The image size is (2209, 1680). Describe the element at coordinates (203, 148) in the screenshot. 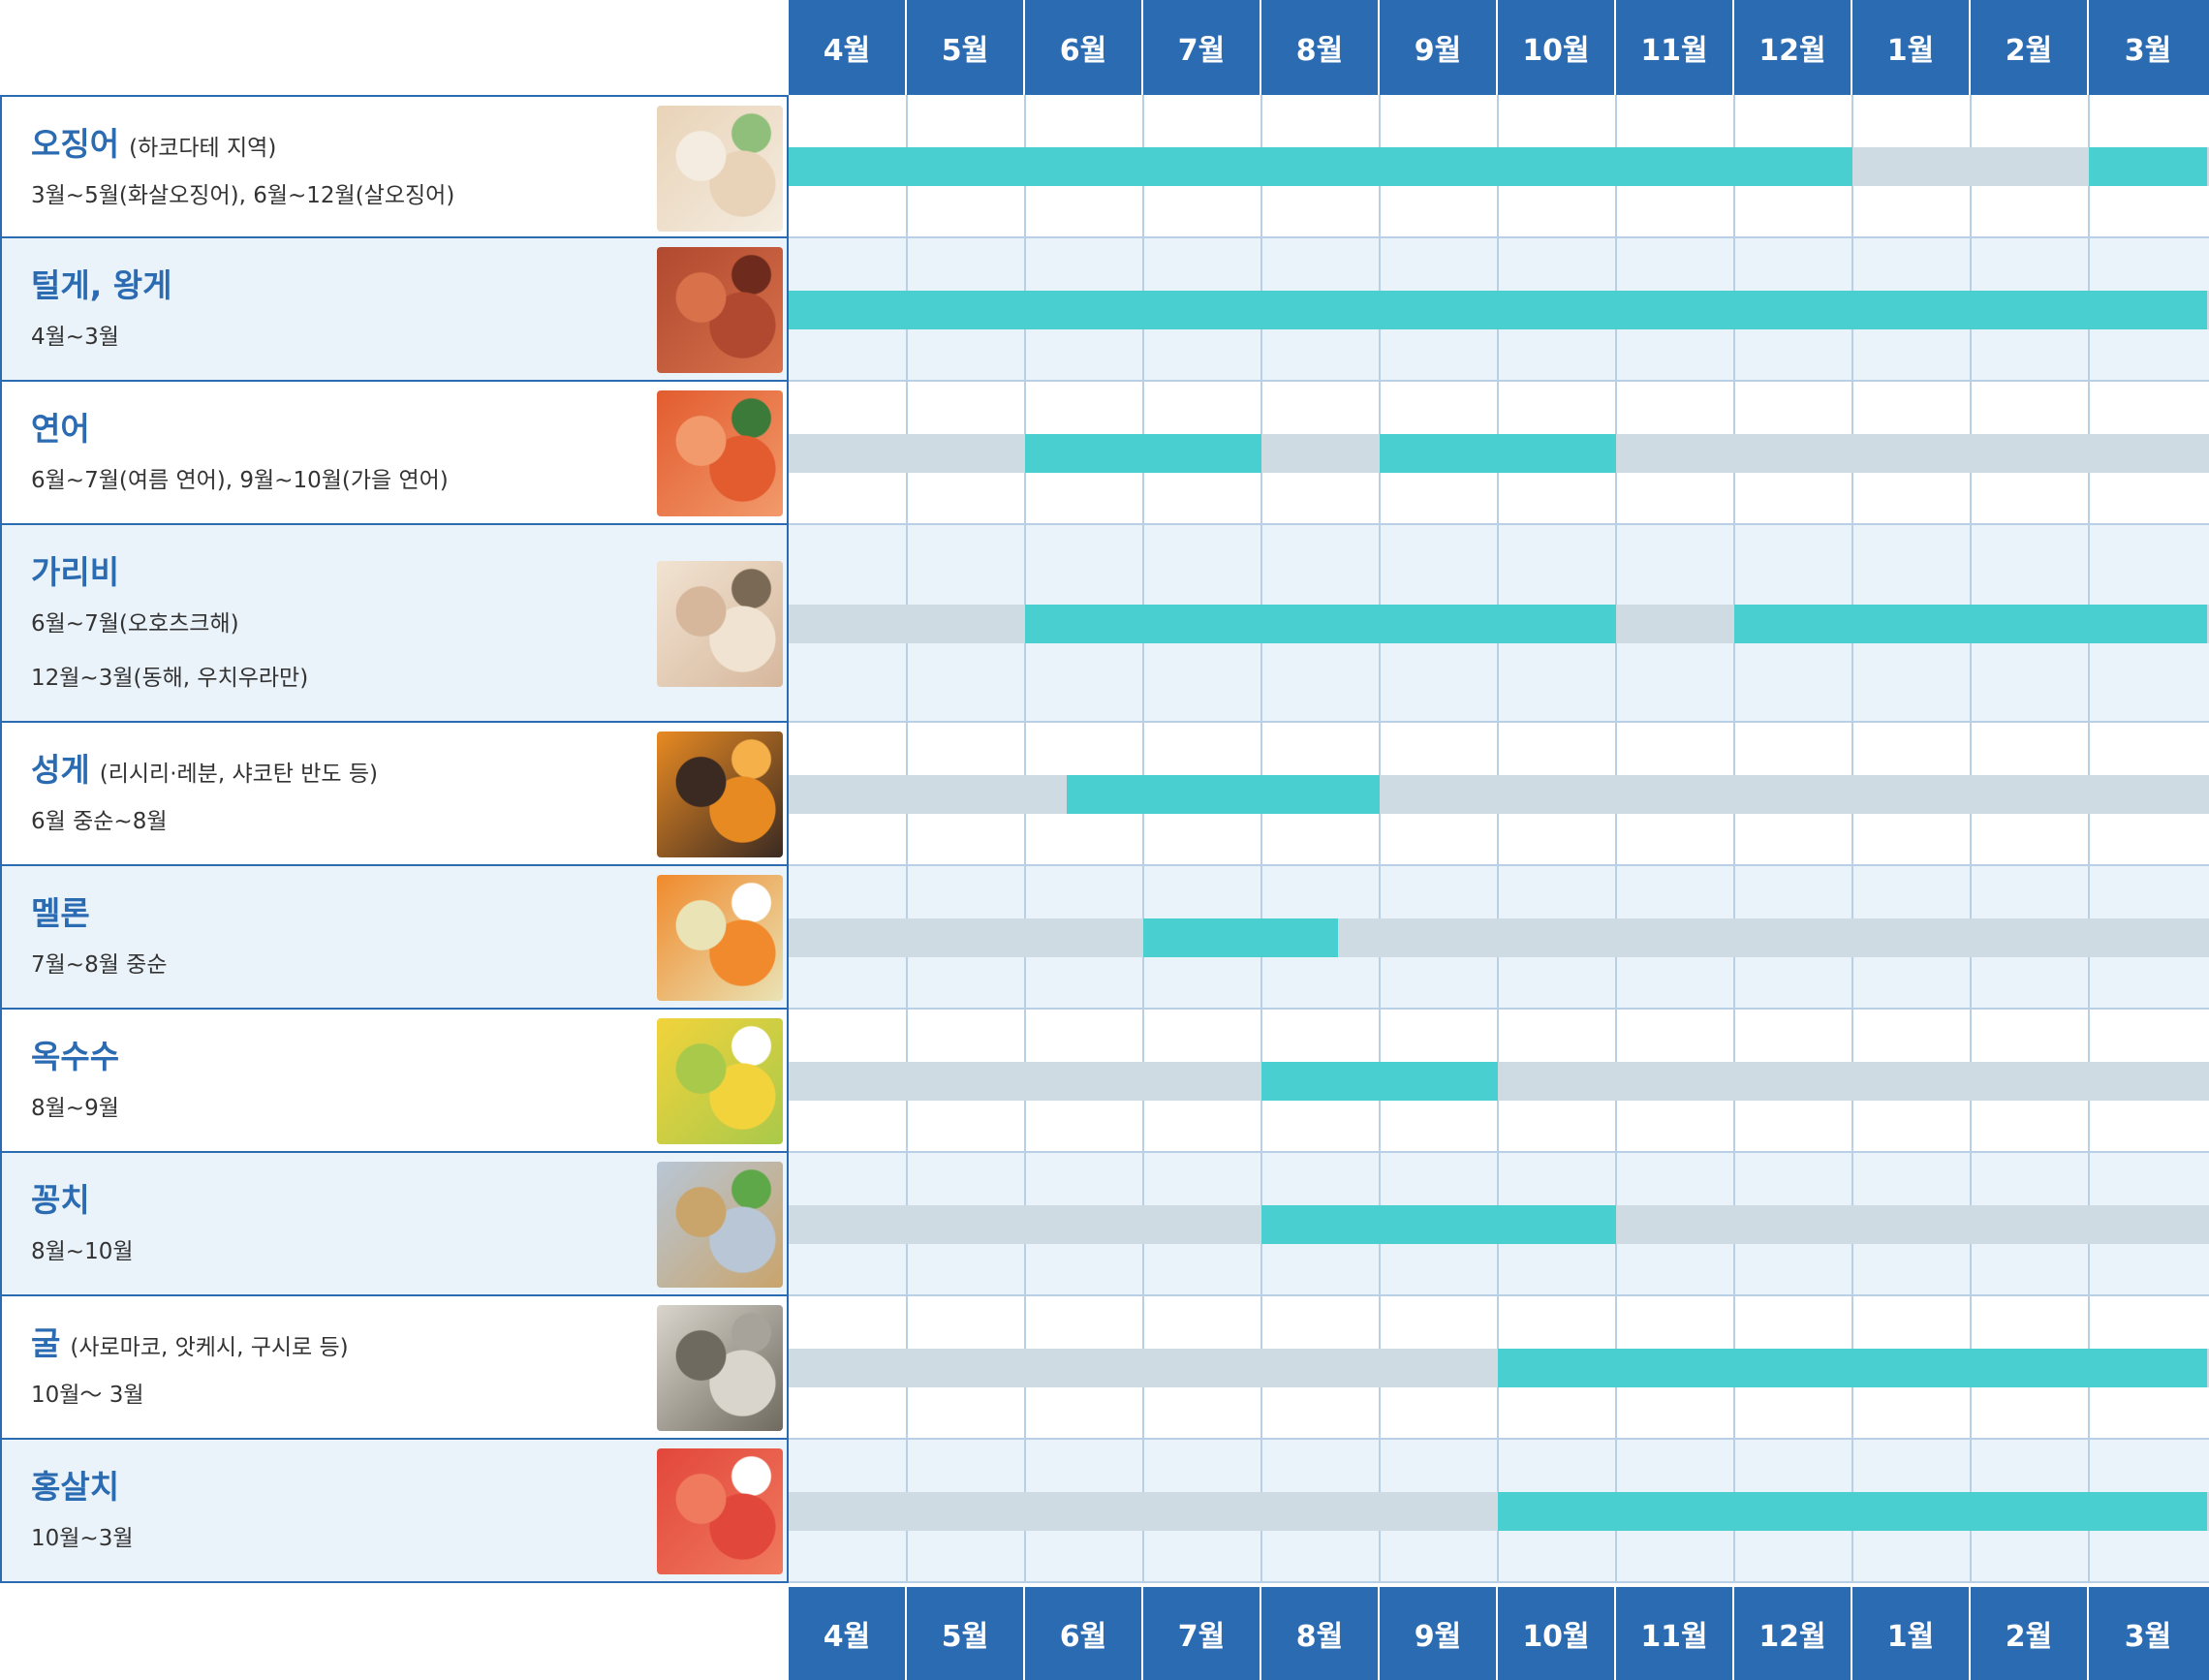

I see `item-region: (하코다테 지역)` at that location.